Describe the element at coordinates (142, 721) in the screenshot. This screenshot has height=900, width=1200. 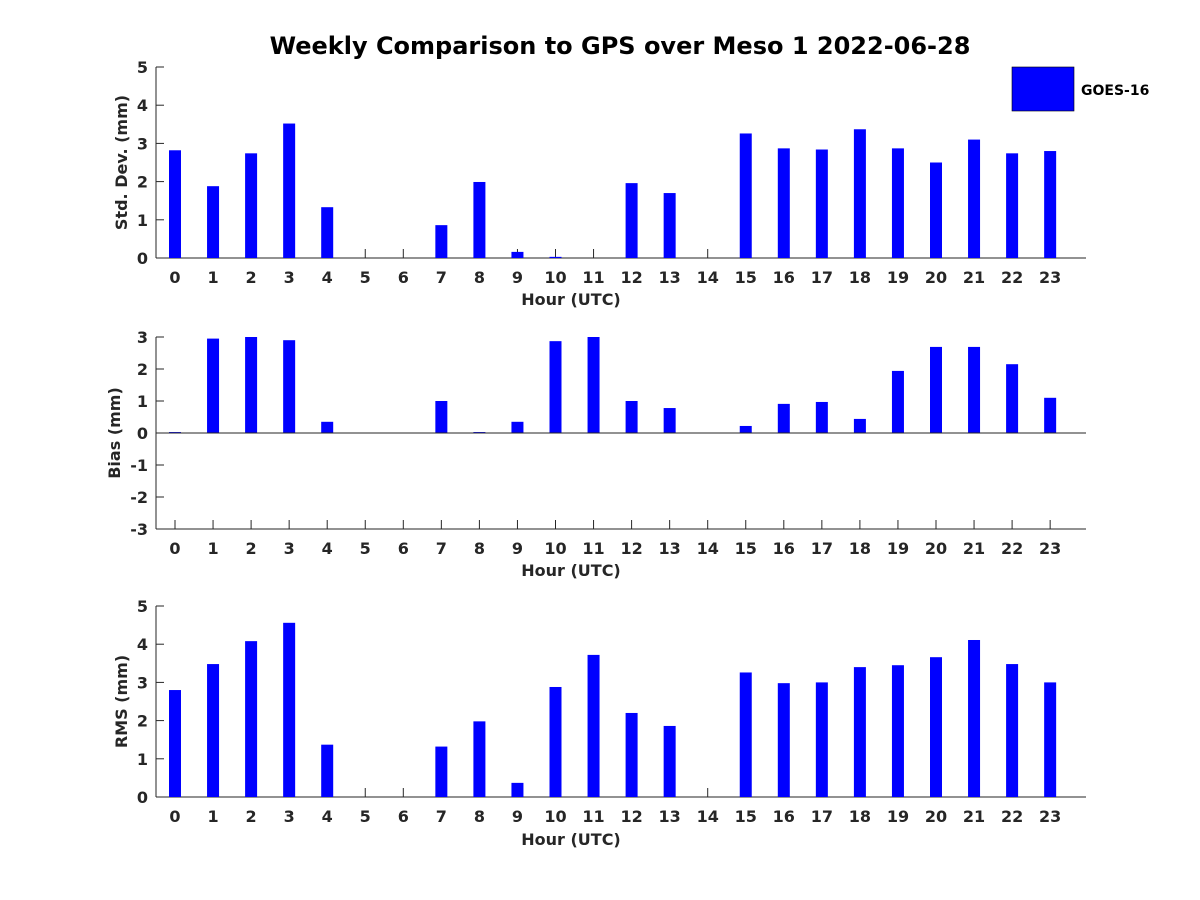
I see `y-tick-label: 2` at that location.